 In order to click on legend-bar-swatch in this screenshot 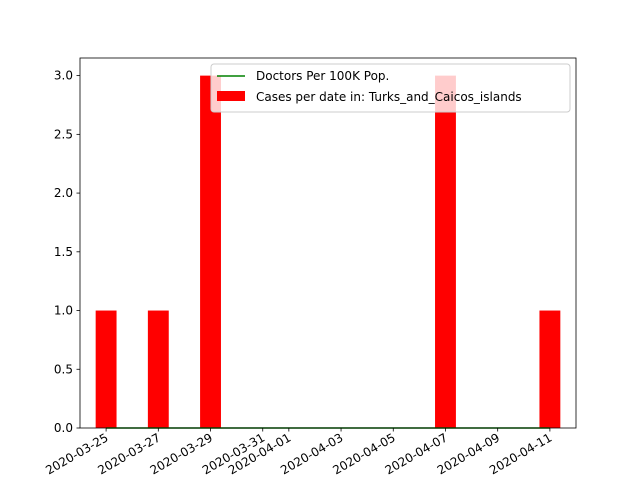, I will do `click(231, 96)`.